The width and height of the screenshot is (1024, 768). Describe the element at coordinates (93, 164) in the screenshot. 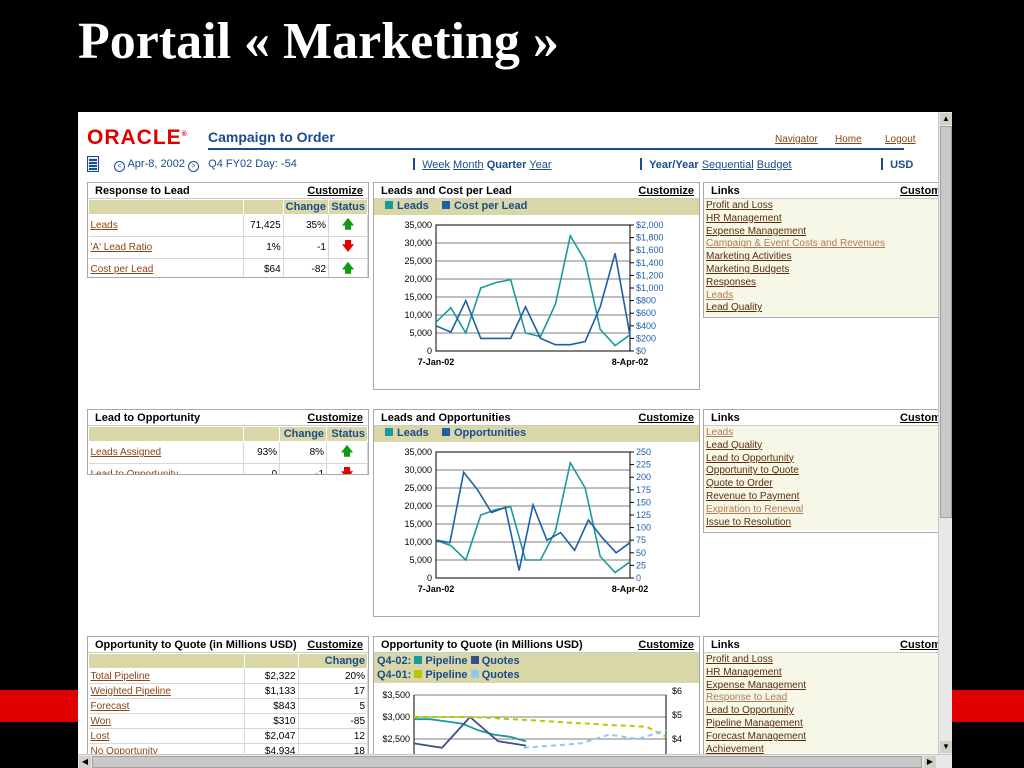

I see `calendar-icon` at that location.